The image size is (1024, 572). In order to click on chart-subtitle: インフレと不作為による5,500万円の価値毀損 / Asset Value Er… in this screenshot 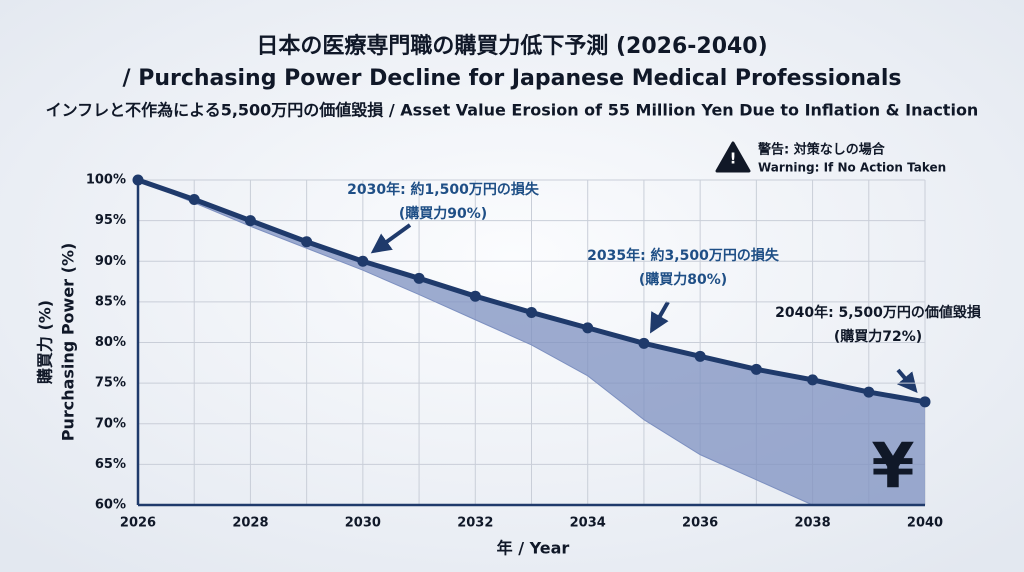, I will do `click(512, 110)`.